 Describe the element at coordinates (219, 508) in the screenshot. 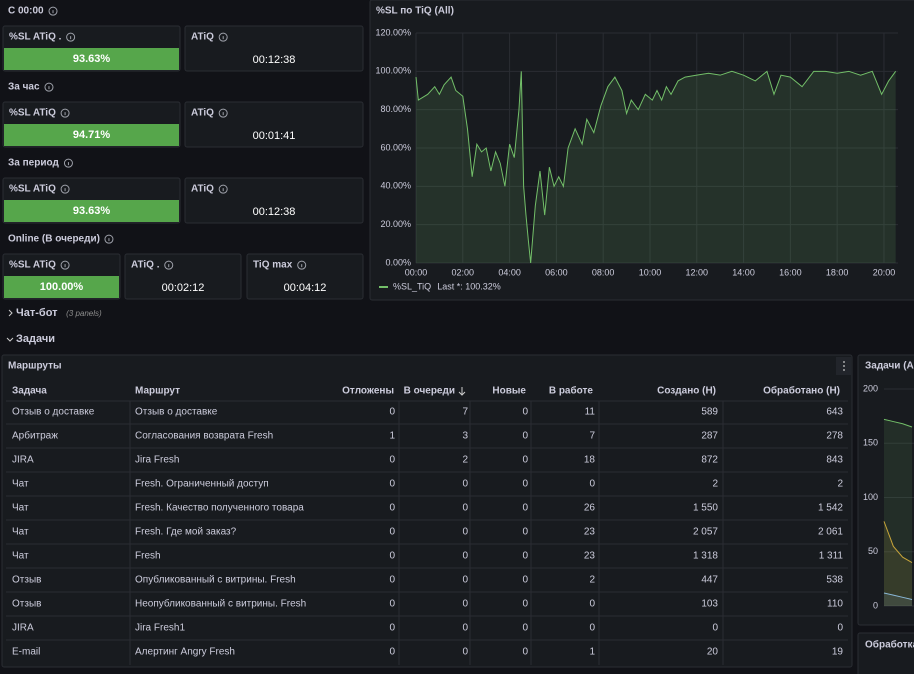

I see `table-cell: Fresh. Качество полученного товара` at that location.